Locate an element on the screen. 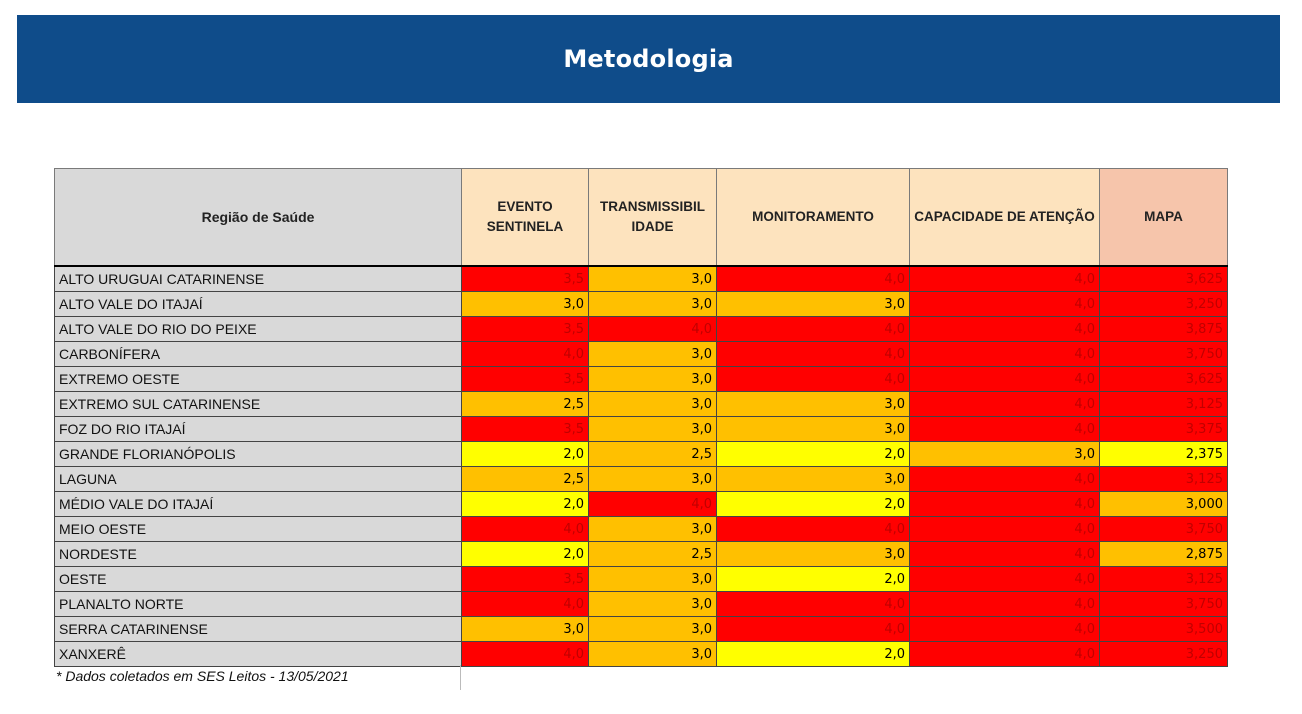 This screenshot has width=1302, height=714. cell-transmissibilidade: 2,5 is located at coordinates (652, 454).